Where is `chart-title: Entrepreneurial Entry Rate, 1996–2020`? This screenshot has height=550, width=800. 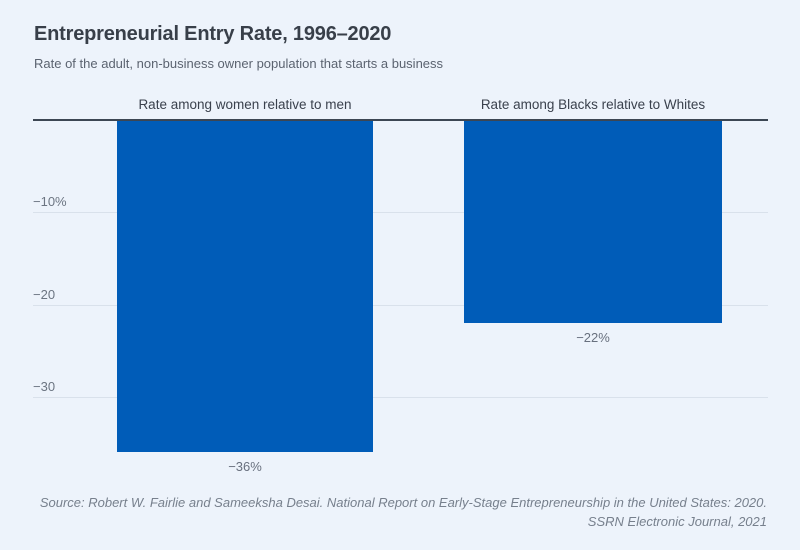 chart-title: Entrepreneurial Entry Rate, 1996–2020 is located at coordinates (213, 34).